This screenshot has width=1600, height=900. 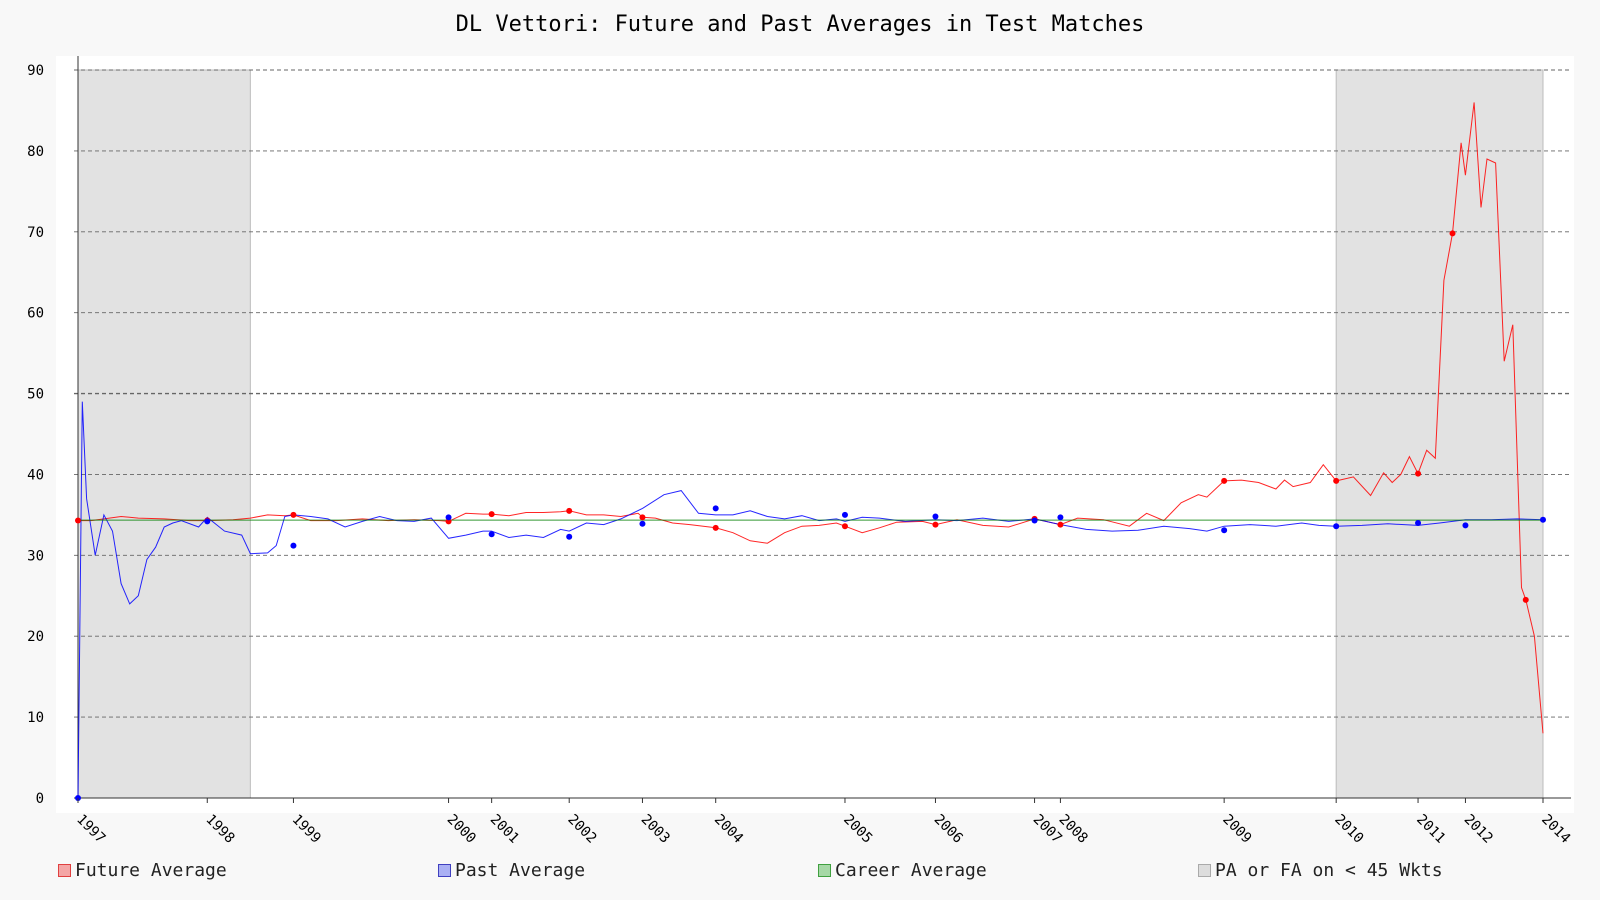 I want to click on legend-item-future-average: Future Average, so click(x=142, y=870).